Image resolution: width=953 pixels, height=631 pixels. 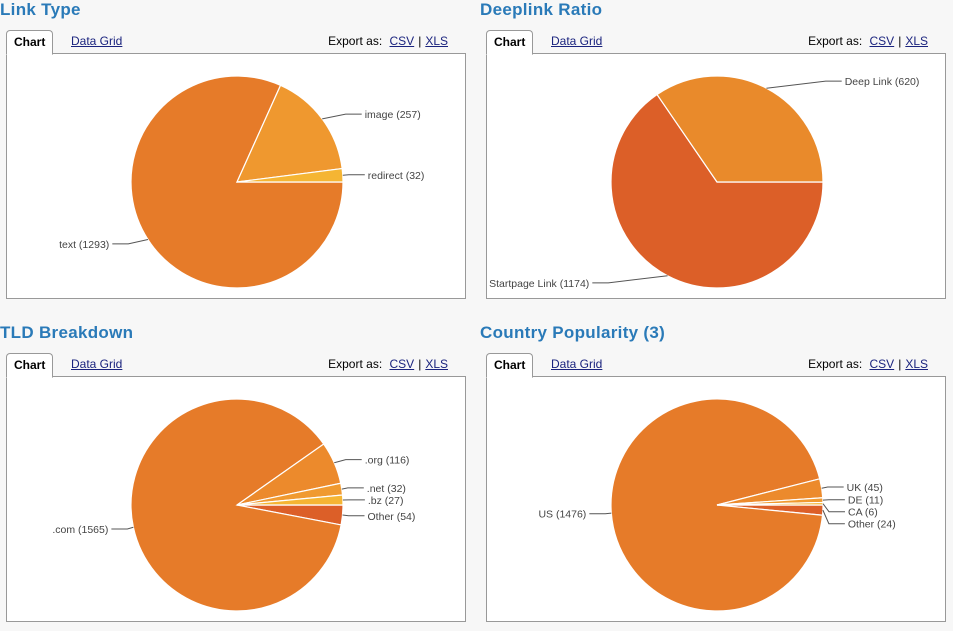 What do you see at coordinates (392, 517) in the screenshot?
I see `slice-label: Other (54)` at bounding box center [392, 517].